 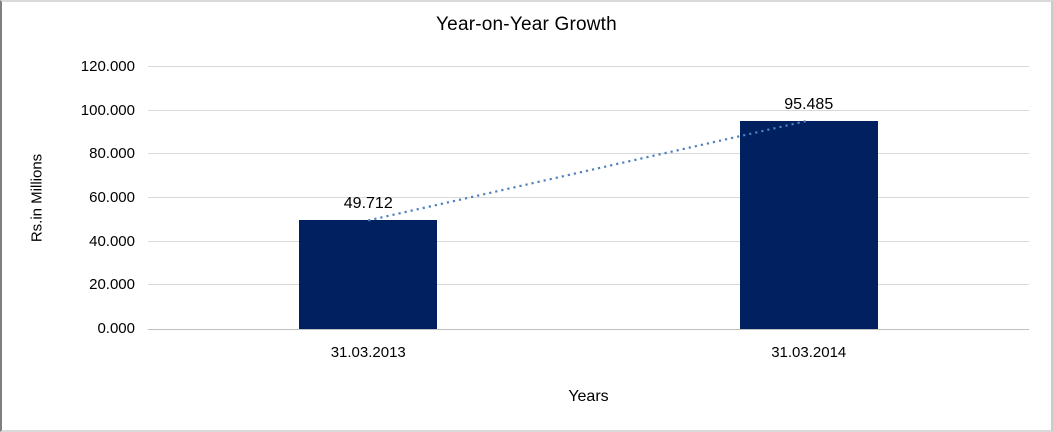 What do you see at coordinates (112, 154) in the screenshot?
I see `y-tick-label: 80.000` at bounding box center [112, 154].